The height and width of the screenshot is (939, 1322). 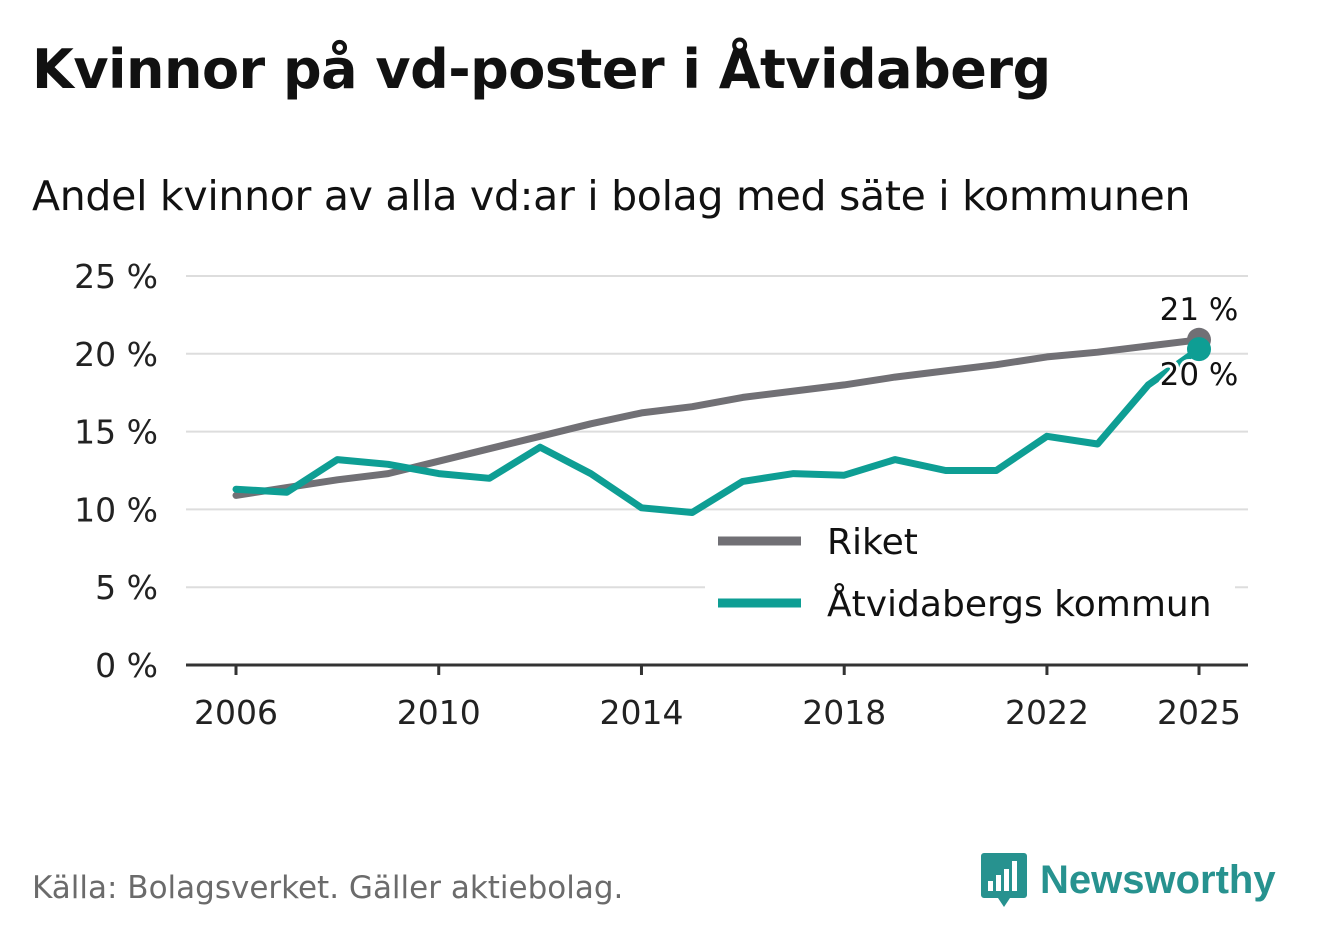 I want to click on end-labels: 21 % 20 %, so click(x=1199, y=342).